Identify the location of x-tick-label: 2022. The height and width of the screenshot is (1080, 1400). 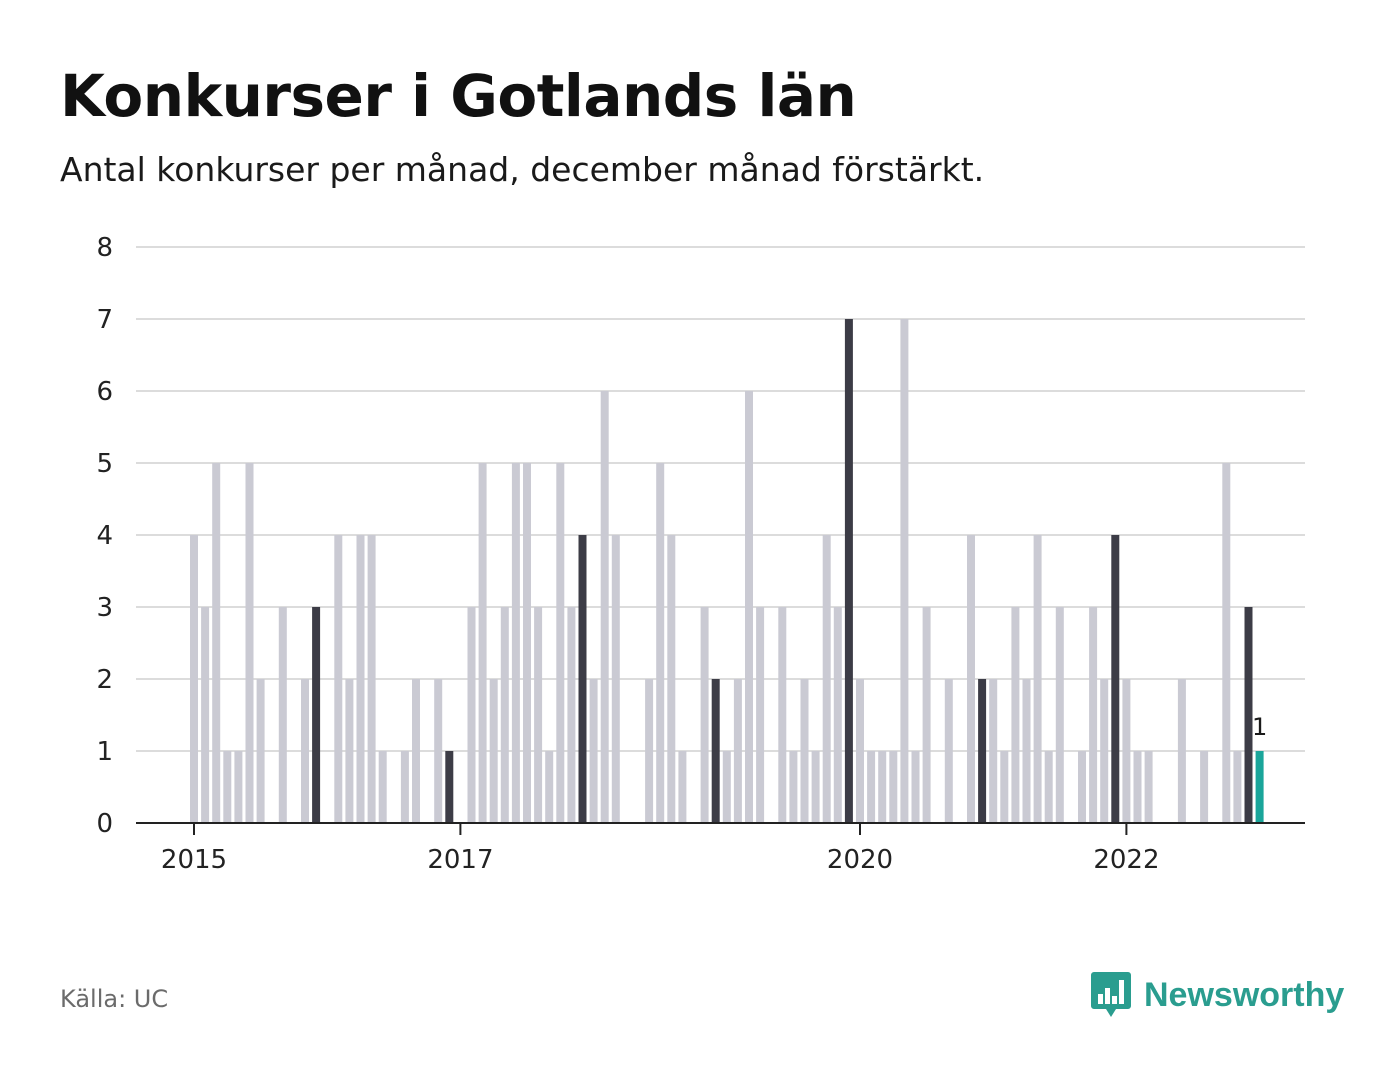
(1126, 860).